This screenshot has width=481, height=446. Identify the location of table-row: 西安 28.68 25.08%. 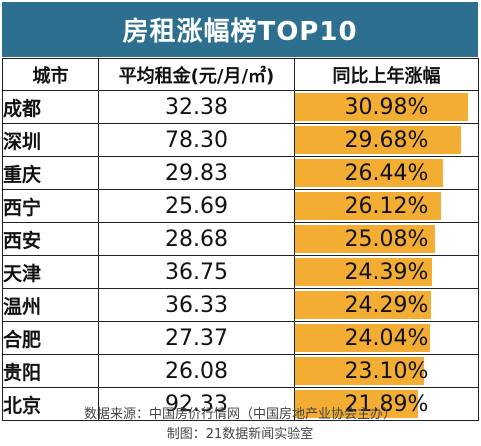
(240, 239).